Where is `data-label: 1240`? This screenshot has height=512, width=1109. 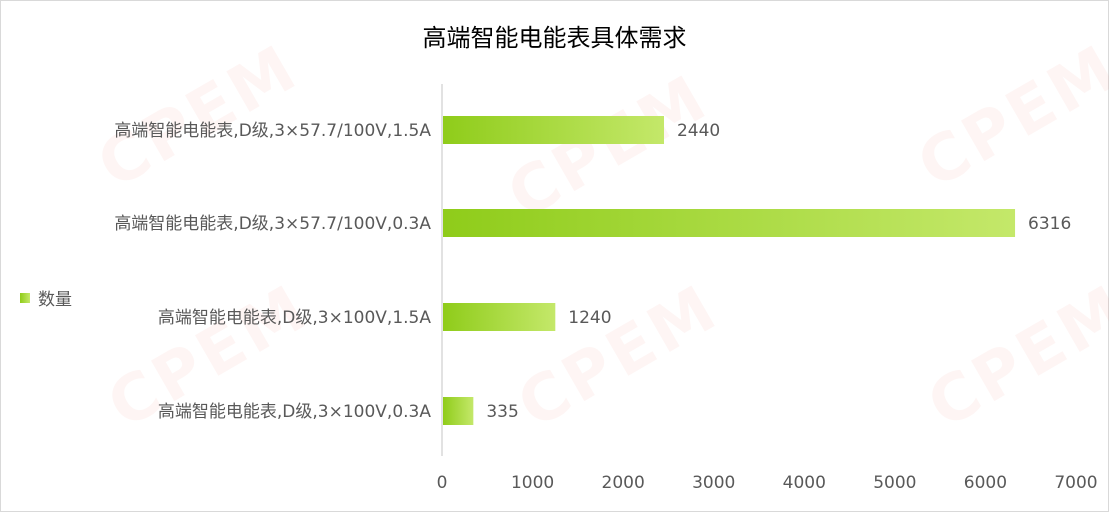 data-label: 1240 is located at coordinates (589, 318).